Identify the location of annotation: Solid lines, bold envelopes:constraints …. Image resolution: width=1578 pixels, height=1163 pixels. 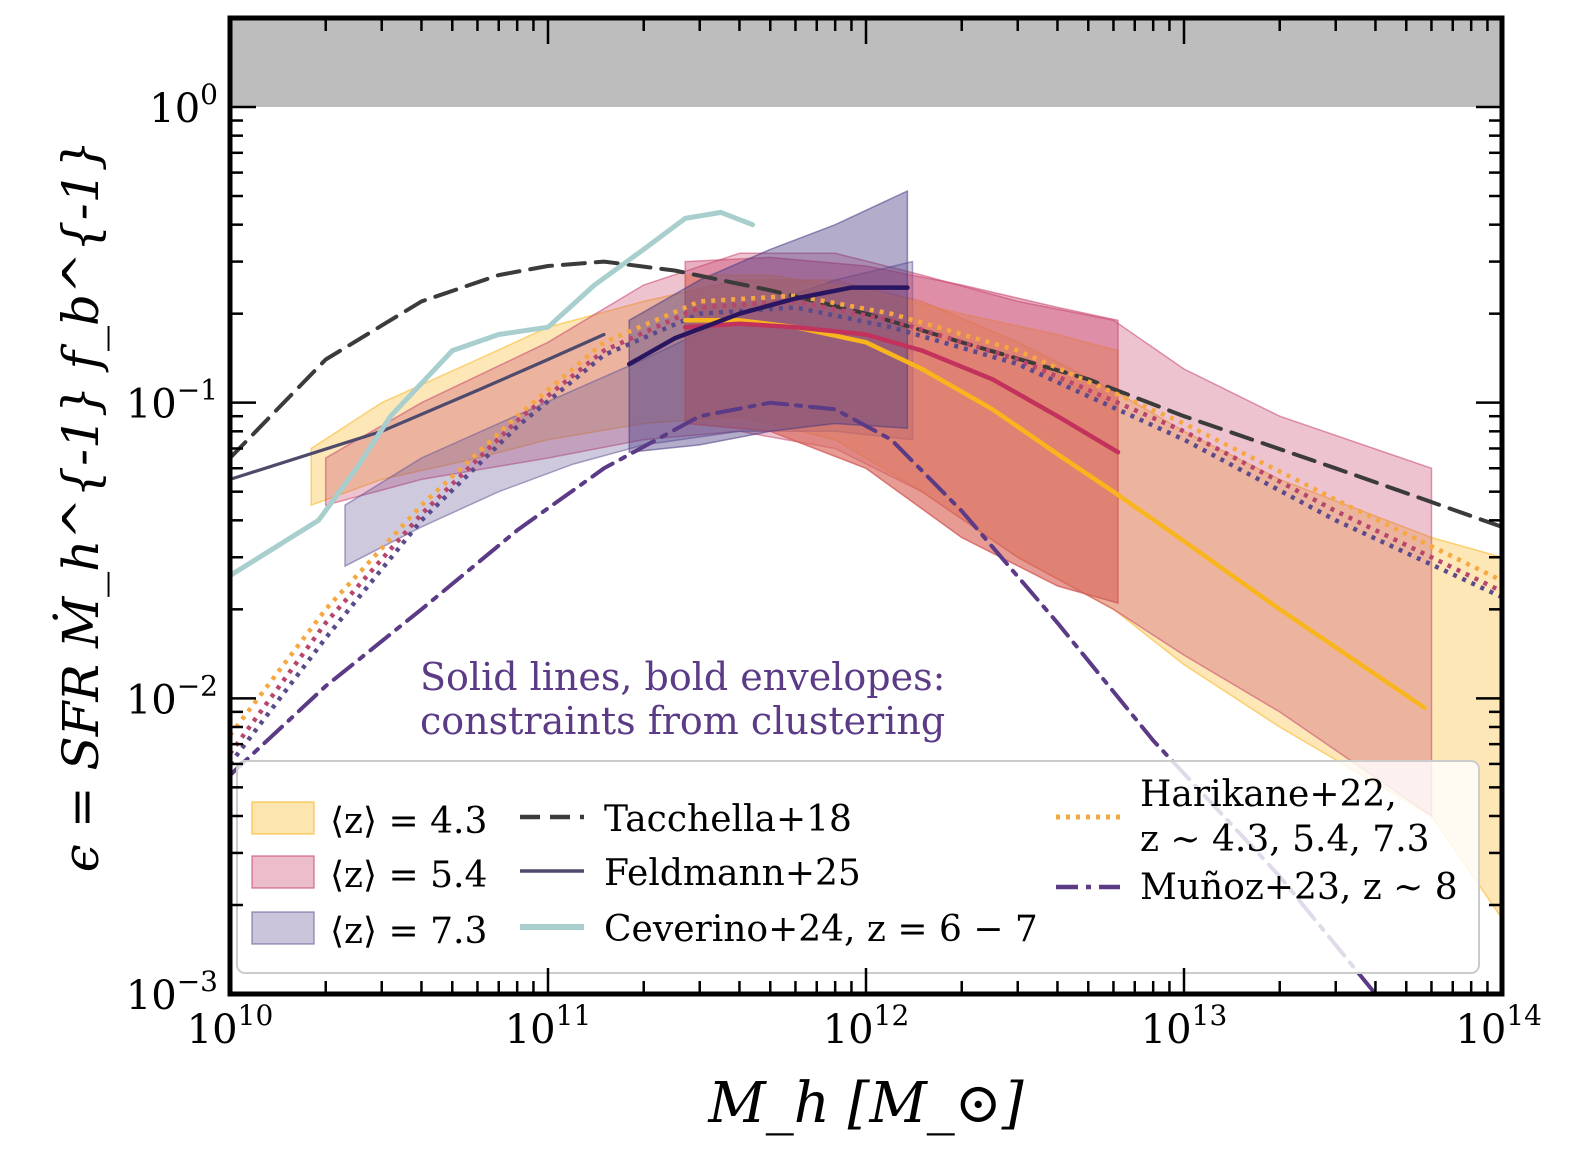
(682, 699).